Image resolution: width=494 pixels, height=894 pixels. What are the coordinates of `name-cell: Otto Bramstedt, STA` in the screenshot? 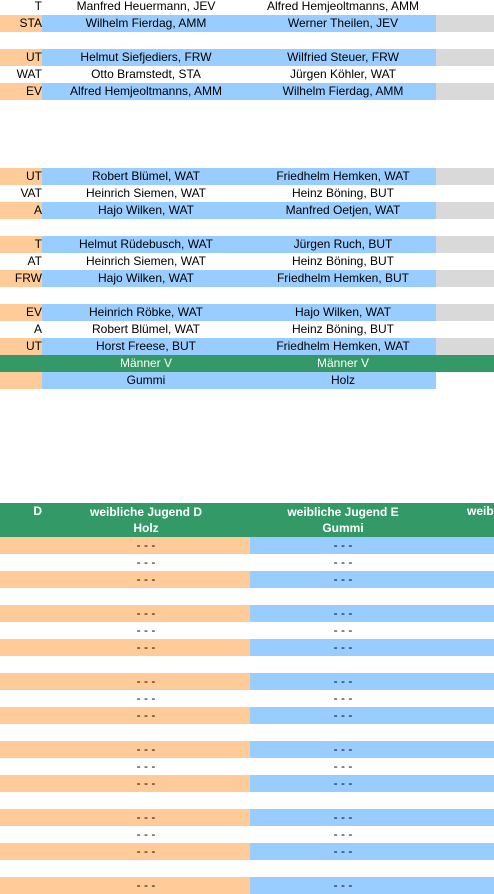 It's located at (146, 74).